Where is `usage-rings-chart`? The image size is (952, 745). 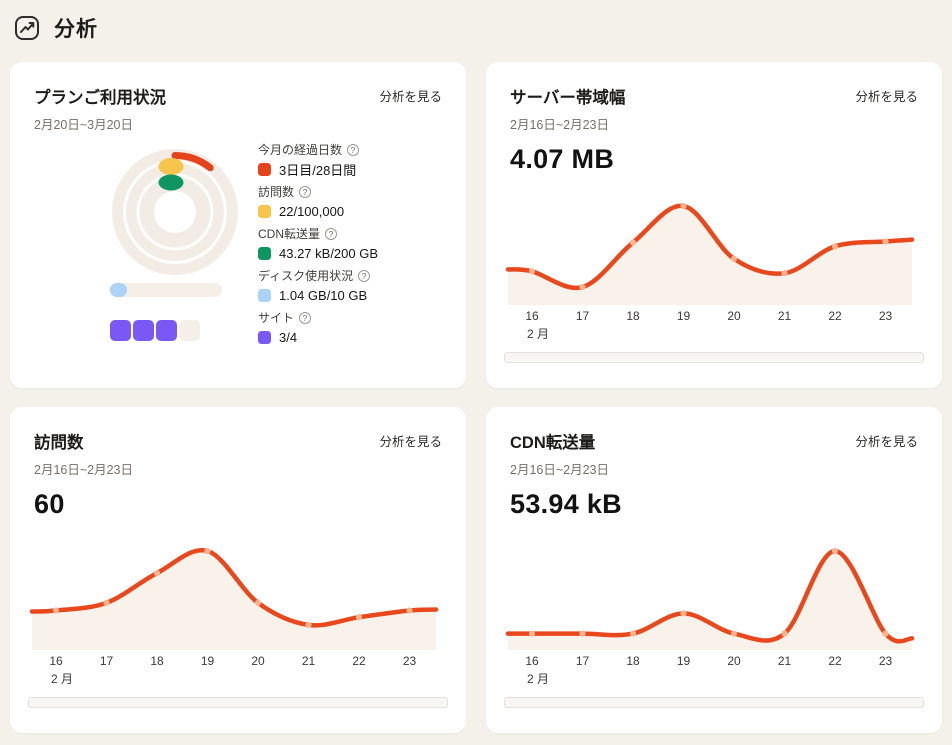
usage-rings-chart is located at coordinates (175, 212).